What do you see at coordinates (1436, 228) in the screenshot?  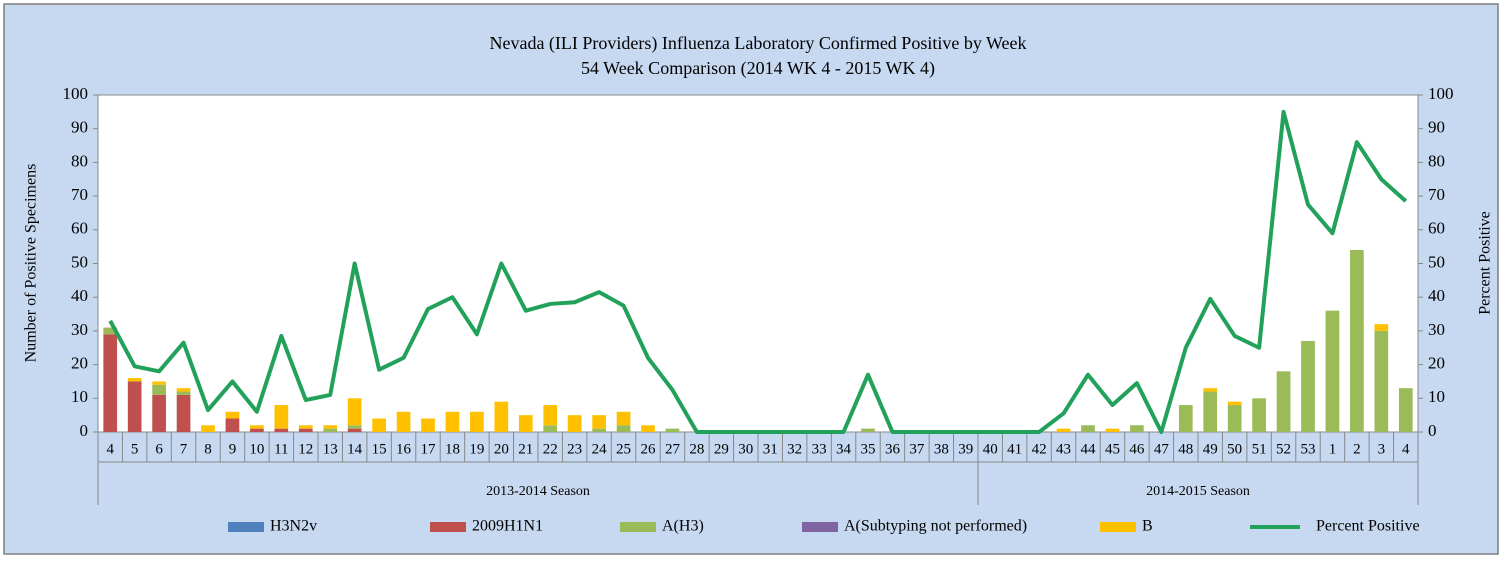 I see `y2-tick-label: 60` at bounding box center [1436, 228].